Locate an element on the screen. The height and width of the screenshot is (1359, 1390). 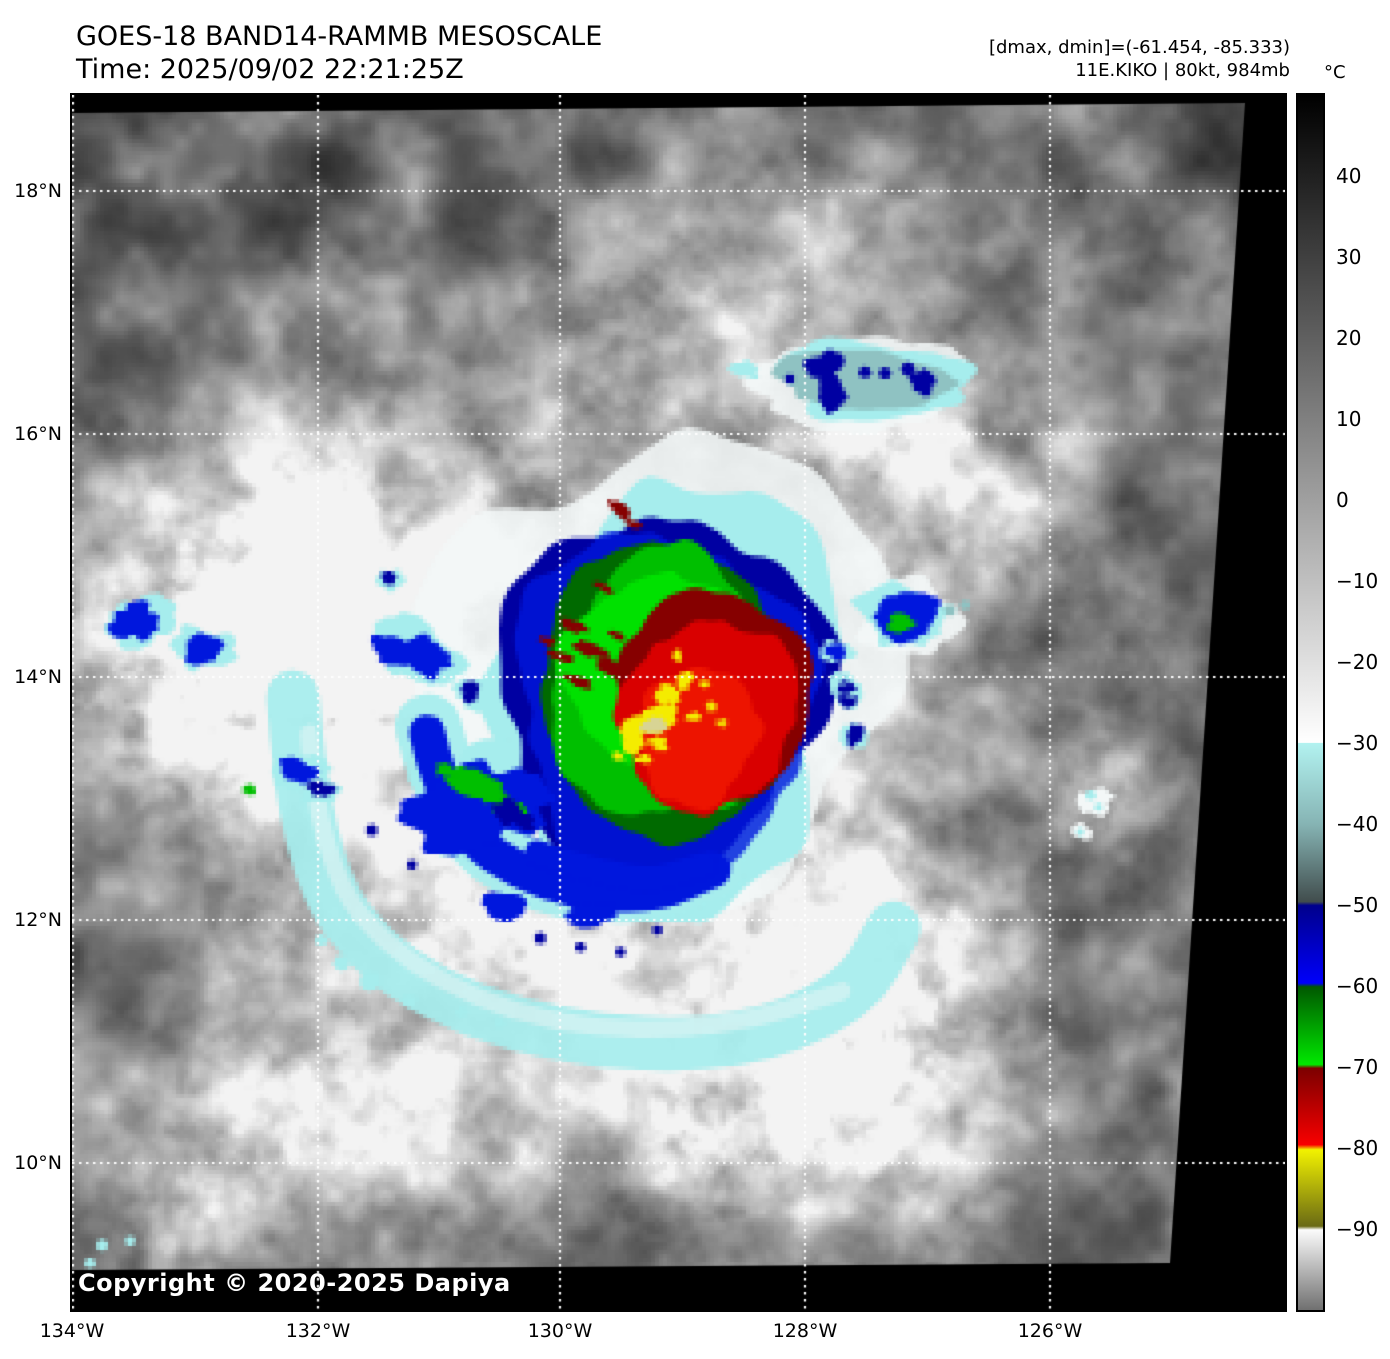
page-title: GOES-18 BAND14-RAMMB MESOSCALE is located at coordinates (339, 36).